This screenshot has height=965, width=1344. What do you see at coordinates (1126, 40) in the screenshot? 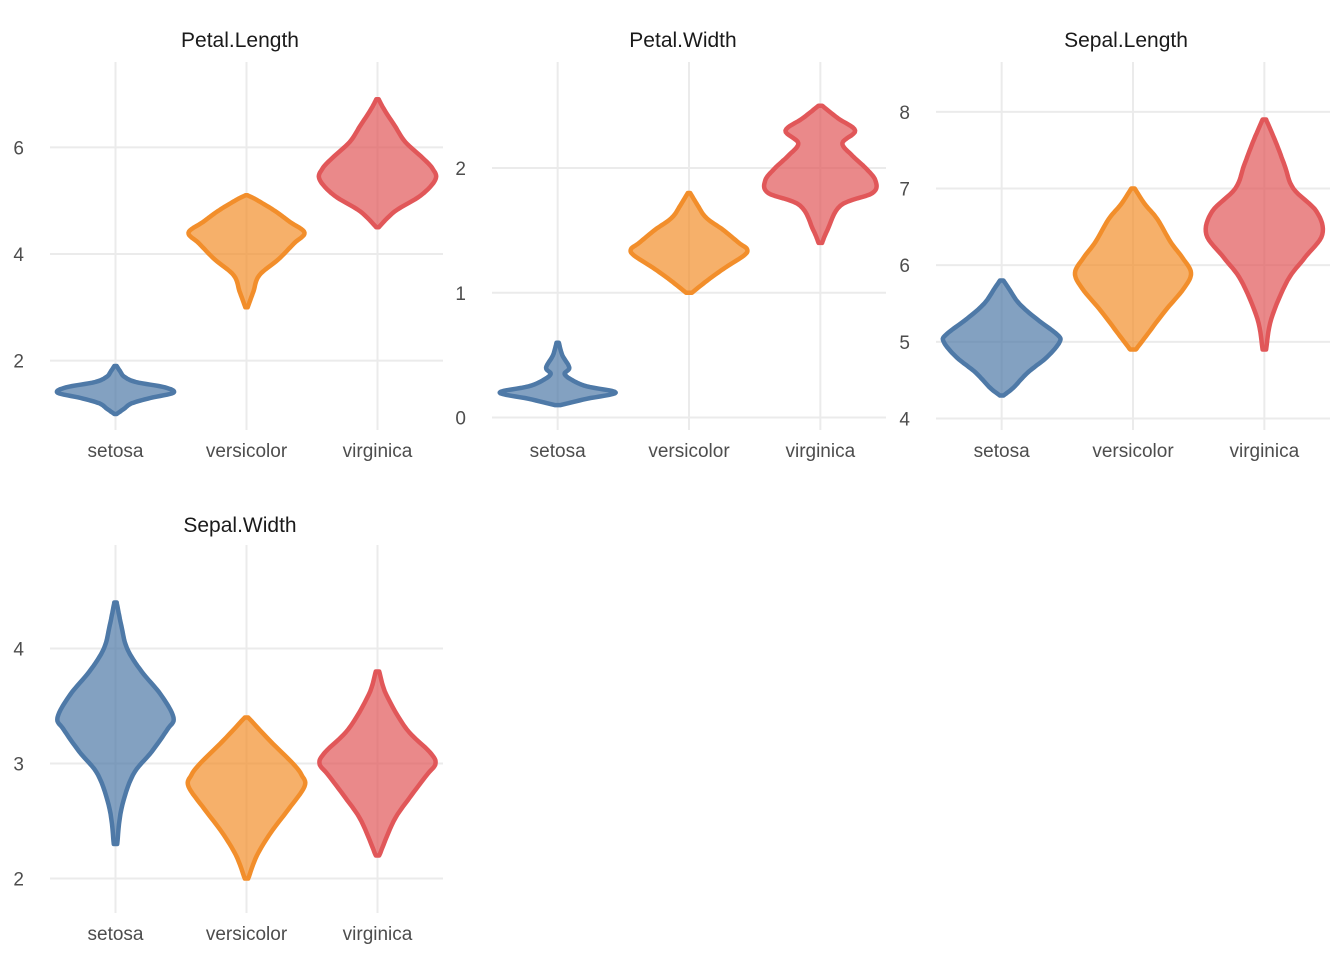
I see `facet-title: Sepal.Length` at bounding box center [1126, 40].